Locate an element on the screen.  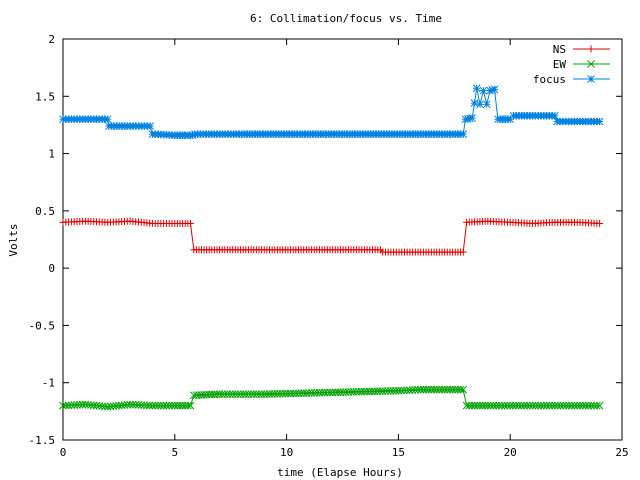
legend: NS EW focus is located at coordinates (571, 64).